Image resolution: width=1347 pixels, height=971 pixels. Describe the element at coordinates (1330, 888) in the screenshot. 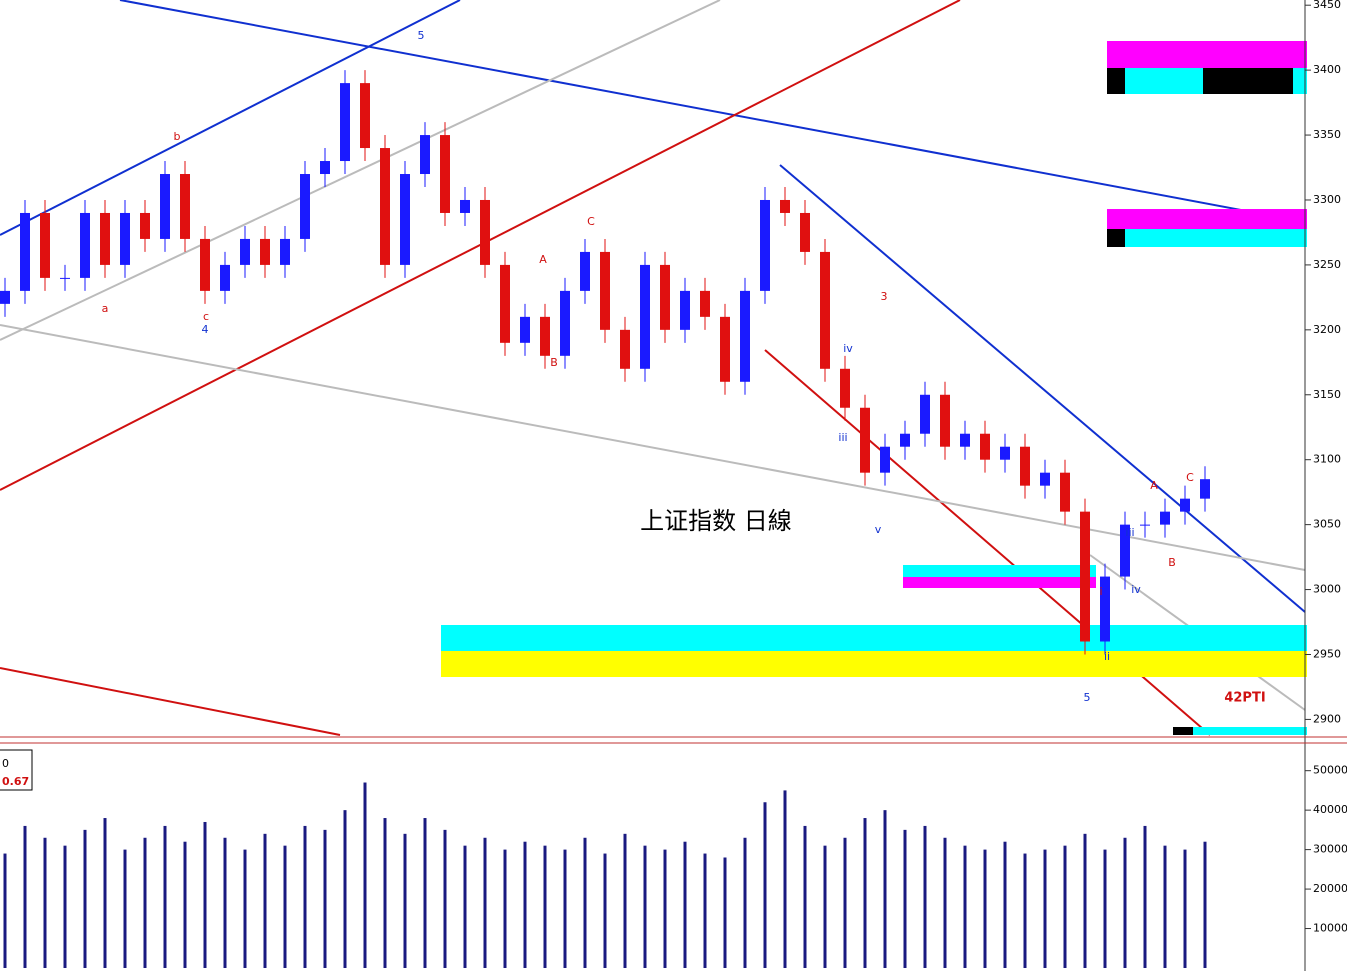

I see `y-tick-label: 20000` at that location.